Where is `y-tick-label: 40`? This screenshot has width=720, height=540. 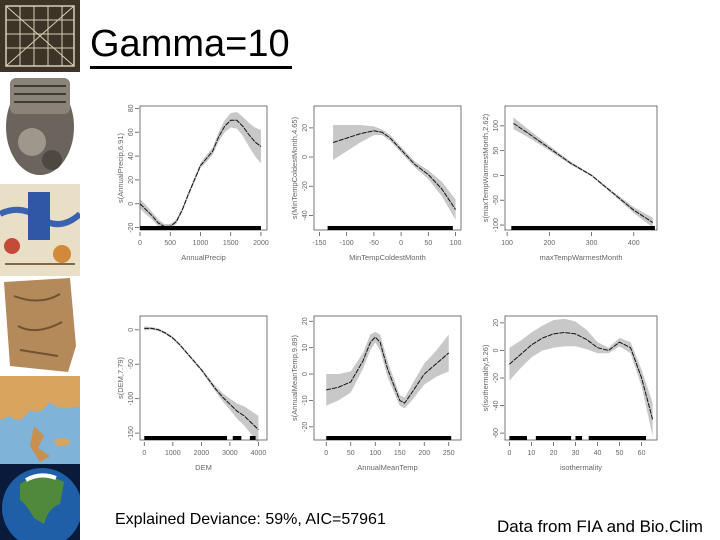
y-tick-label: 40 is located at coordinates (131, 156).